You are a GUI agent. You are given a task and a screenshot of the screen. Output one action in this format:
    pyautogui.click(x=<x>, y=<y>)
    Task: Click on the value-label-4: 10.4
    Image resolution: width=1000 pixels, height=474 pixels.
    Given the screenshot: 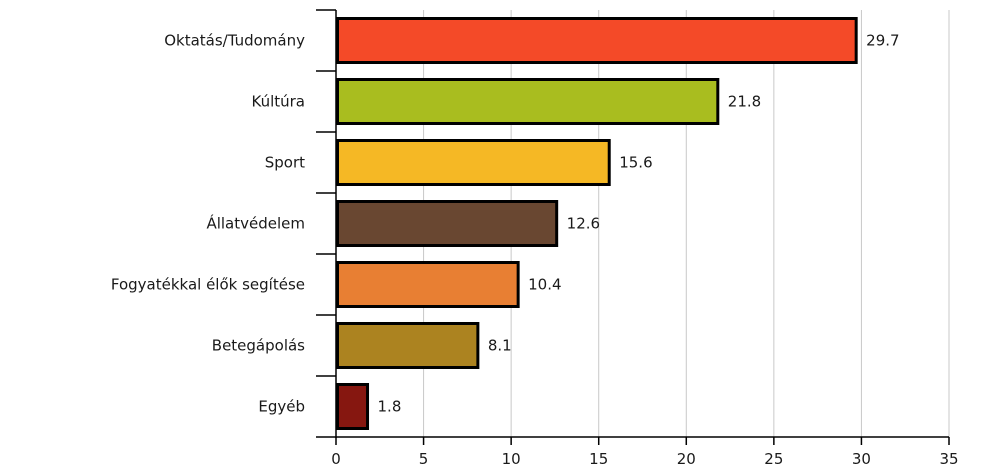 What is the action you would take?
    pyautogui.click(x=544, y=285)
    